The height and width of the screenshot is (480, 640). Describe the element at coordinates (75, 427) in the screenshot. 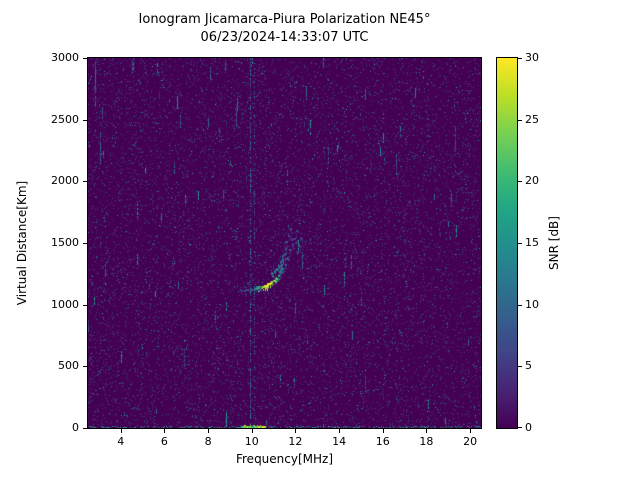

I see `y-tick-label: 0` at that location.